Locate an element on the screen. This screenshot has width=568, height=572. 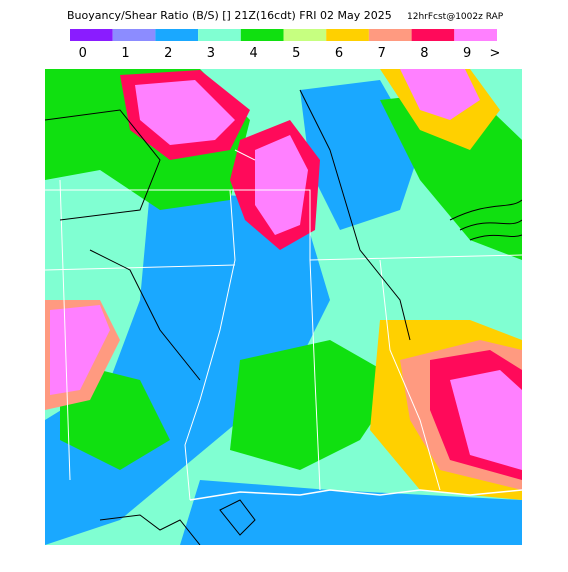
subtitle: 12hrFcst@1002z RAP is located at coordinates (455, 17).